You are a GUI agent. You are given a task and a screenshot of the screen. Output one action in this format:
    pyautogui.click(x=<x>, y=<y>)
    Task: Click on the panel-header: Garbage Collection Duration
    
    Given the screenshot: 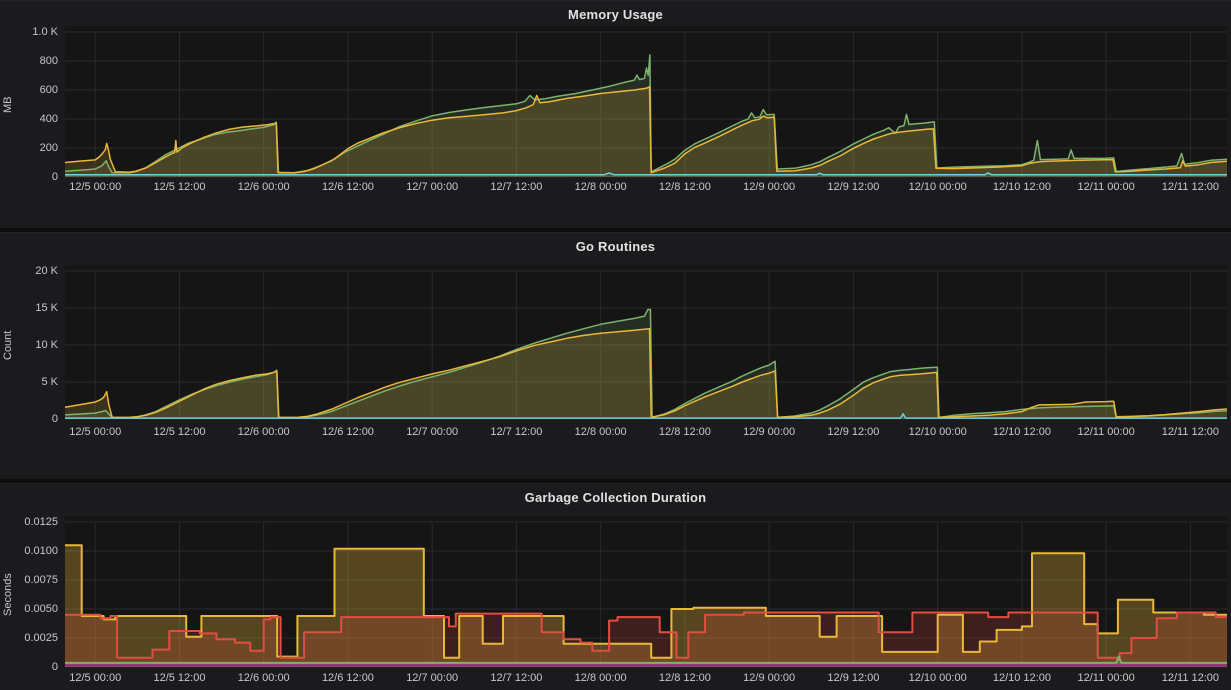 What is the action you would take?
    pyautogui.click(x=615, y=497)
    